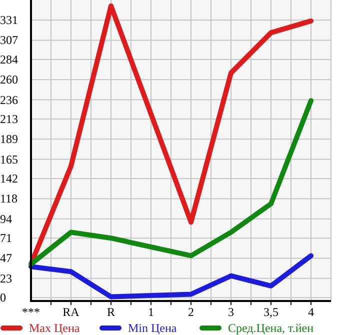 Image resolution: width=345 pixels, height=335 pixels. What do you see at coordinates (6, 258) in the screenshot?
I see `y-tick-label: 47` at bounding box center [6, 258].